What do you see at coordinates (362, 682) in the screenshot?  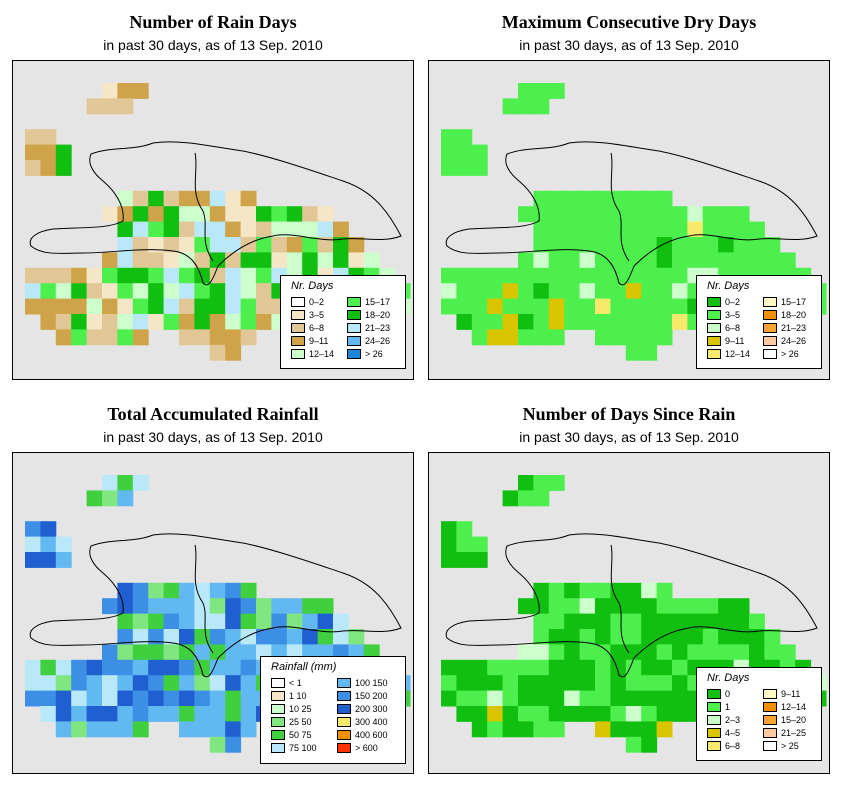 I see `legend-item: 100 150` at bounding box center [362, 682].